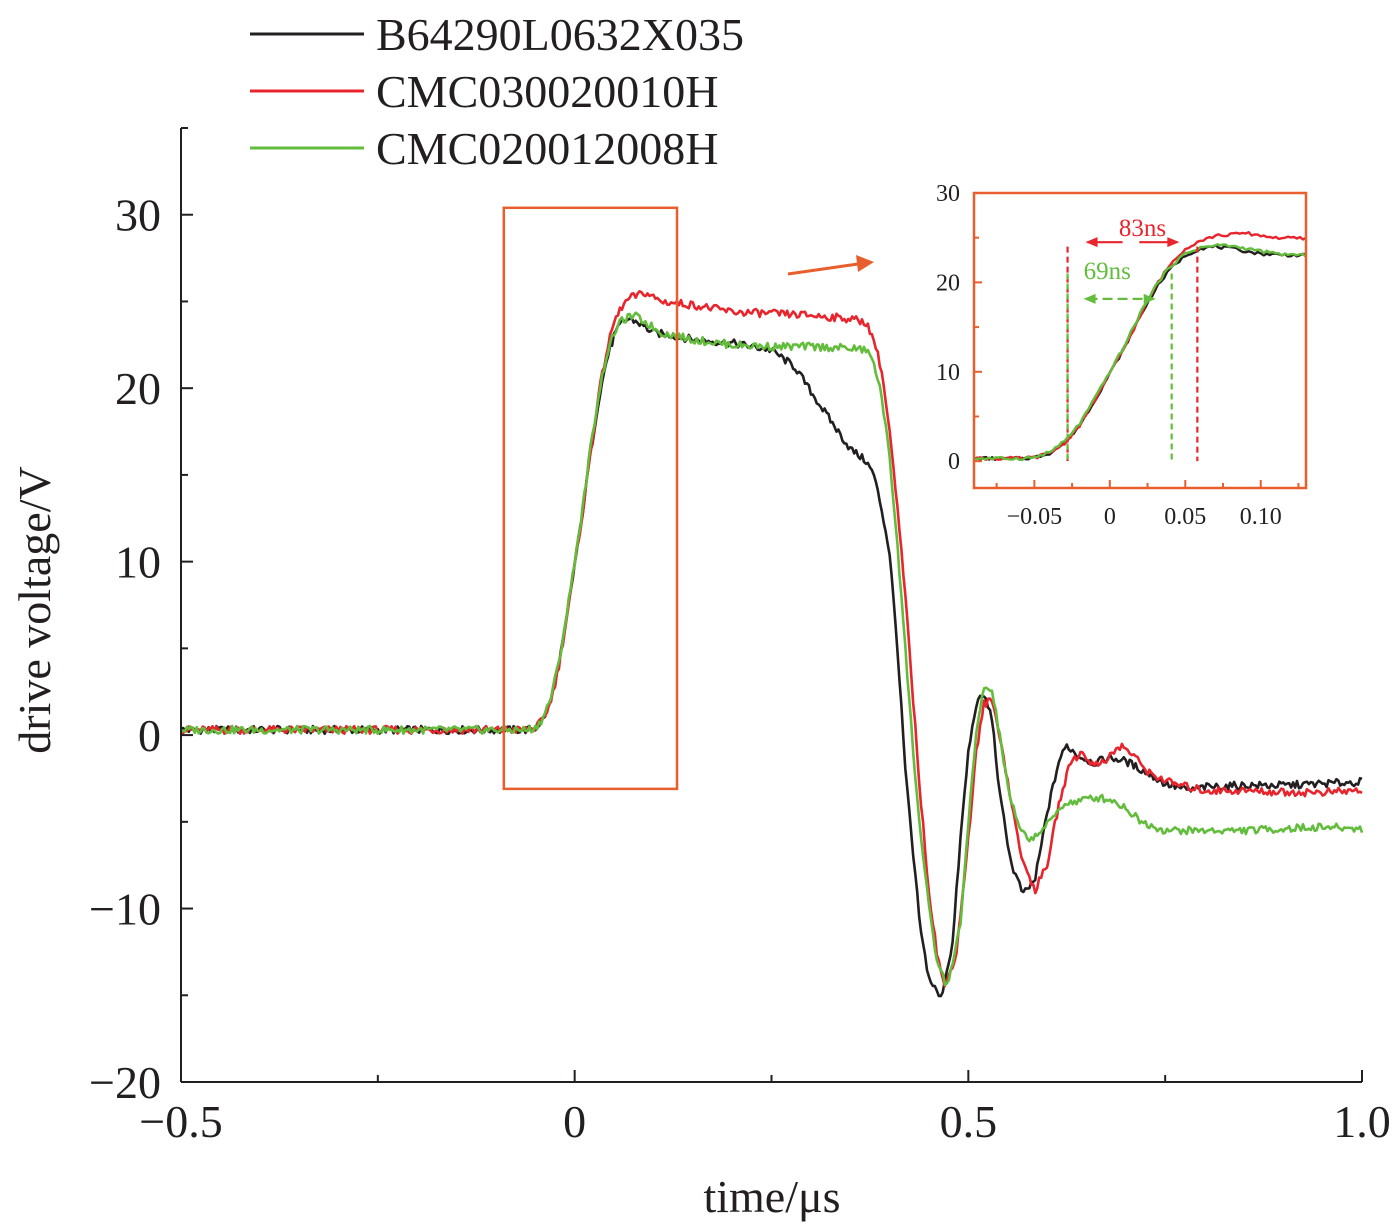  I want to click on legend-label-2: CMC030020010H, so click(547, 91).